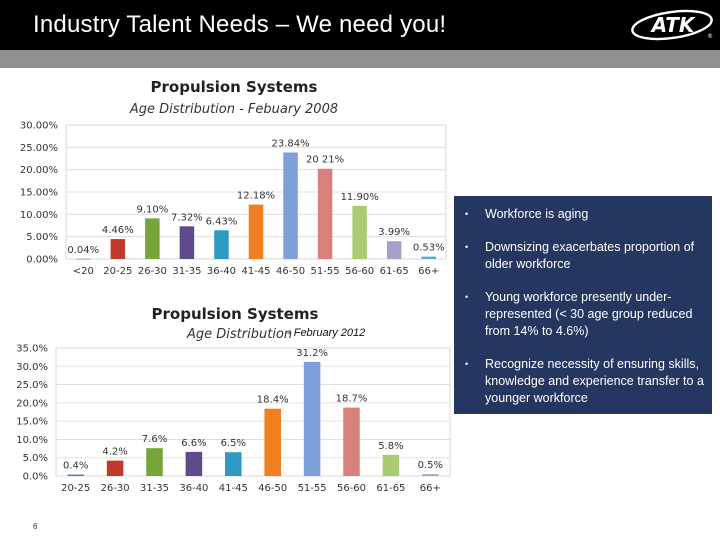 Image resolution: width=720 pixels, height=540 pixels. I want to click on y-tick-label: 5.0%, so click(35, 458).